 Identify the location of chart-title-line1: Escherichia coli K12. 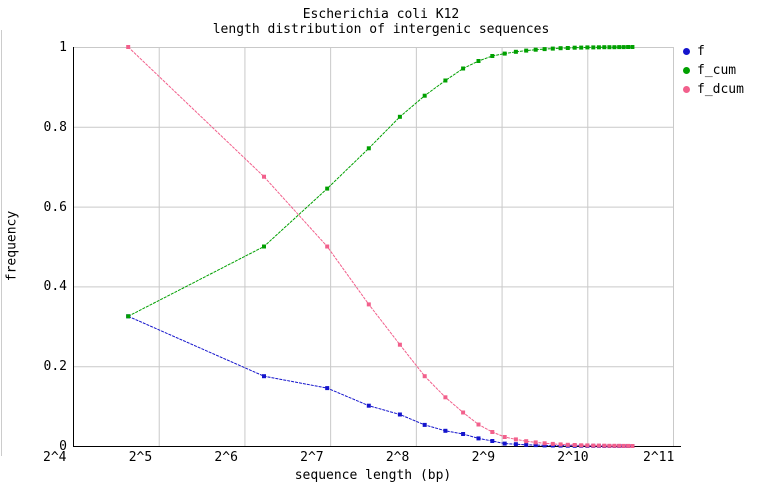
(381, 14).